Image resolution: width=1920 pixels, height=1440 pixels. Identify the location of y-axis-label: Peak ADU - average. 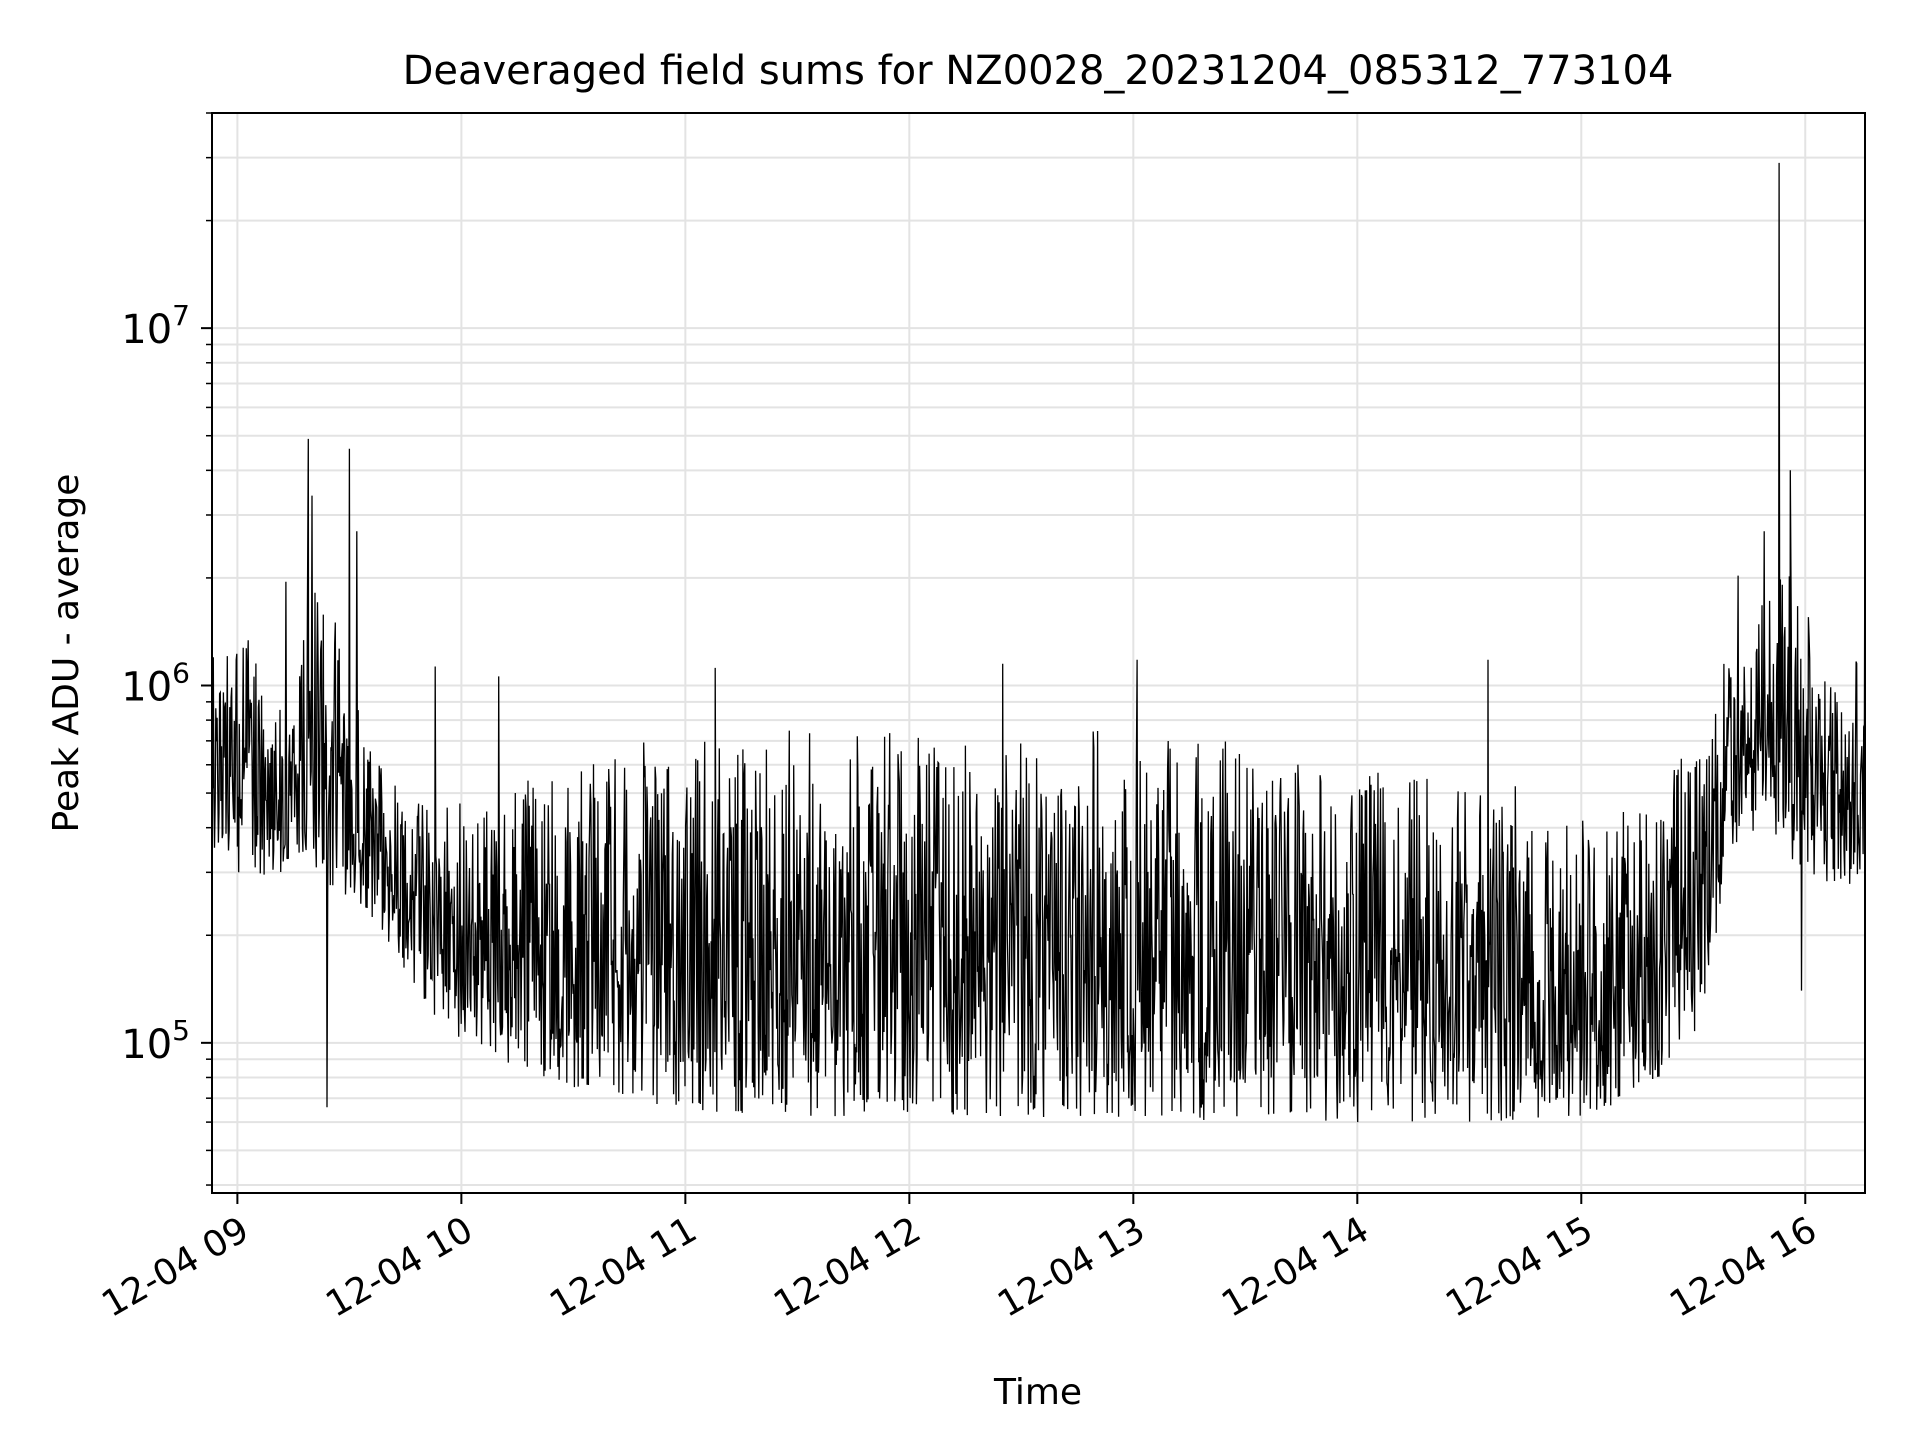
(66, 653).